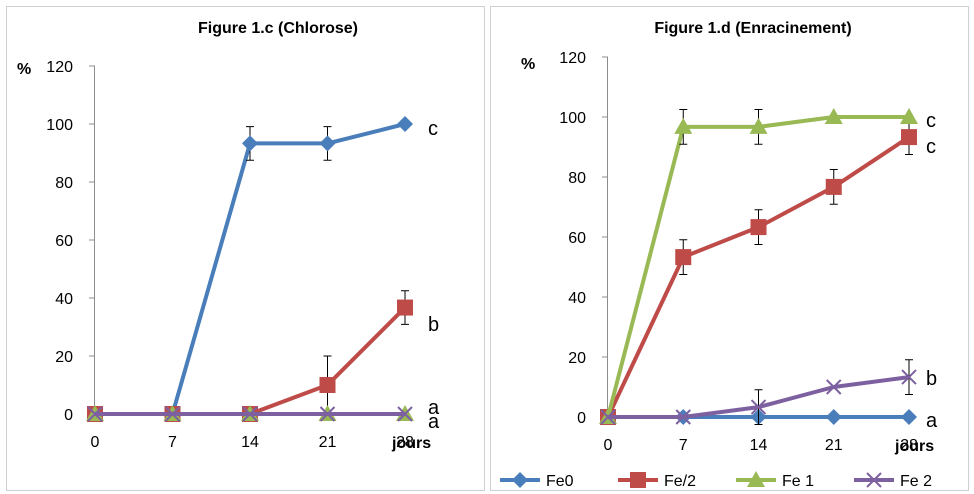 The width and height of the screenshot is (974, 494). Describe the element at coordinates (893, 481) in the screenshot. I see `legend-item-fe-2: Fe 2` at that location.